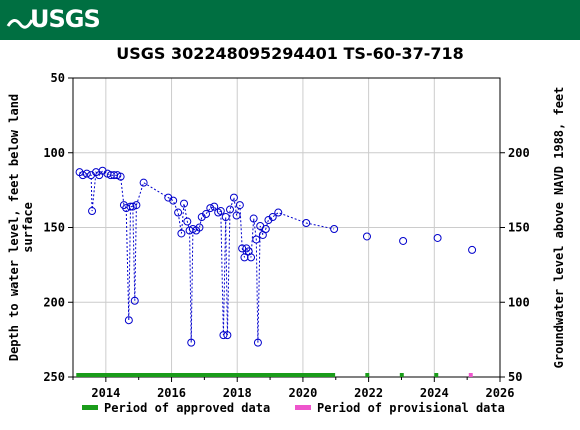 The width and height of the screenshot is (580, 430). Describe the element at coordinates (54, 302) in the screenshot. I see `y-left-tick-label: 200` at that location.